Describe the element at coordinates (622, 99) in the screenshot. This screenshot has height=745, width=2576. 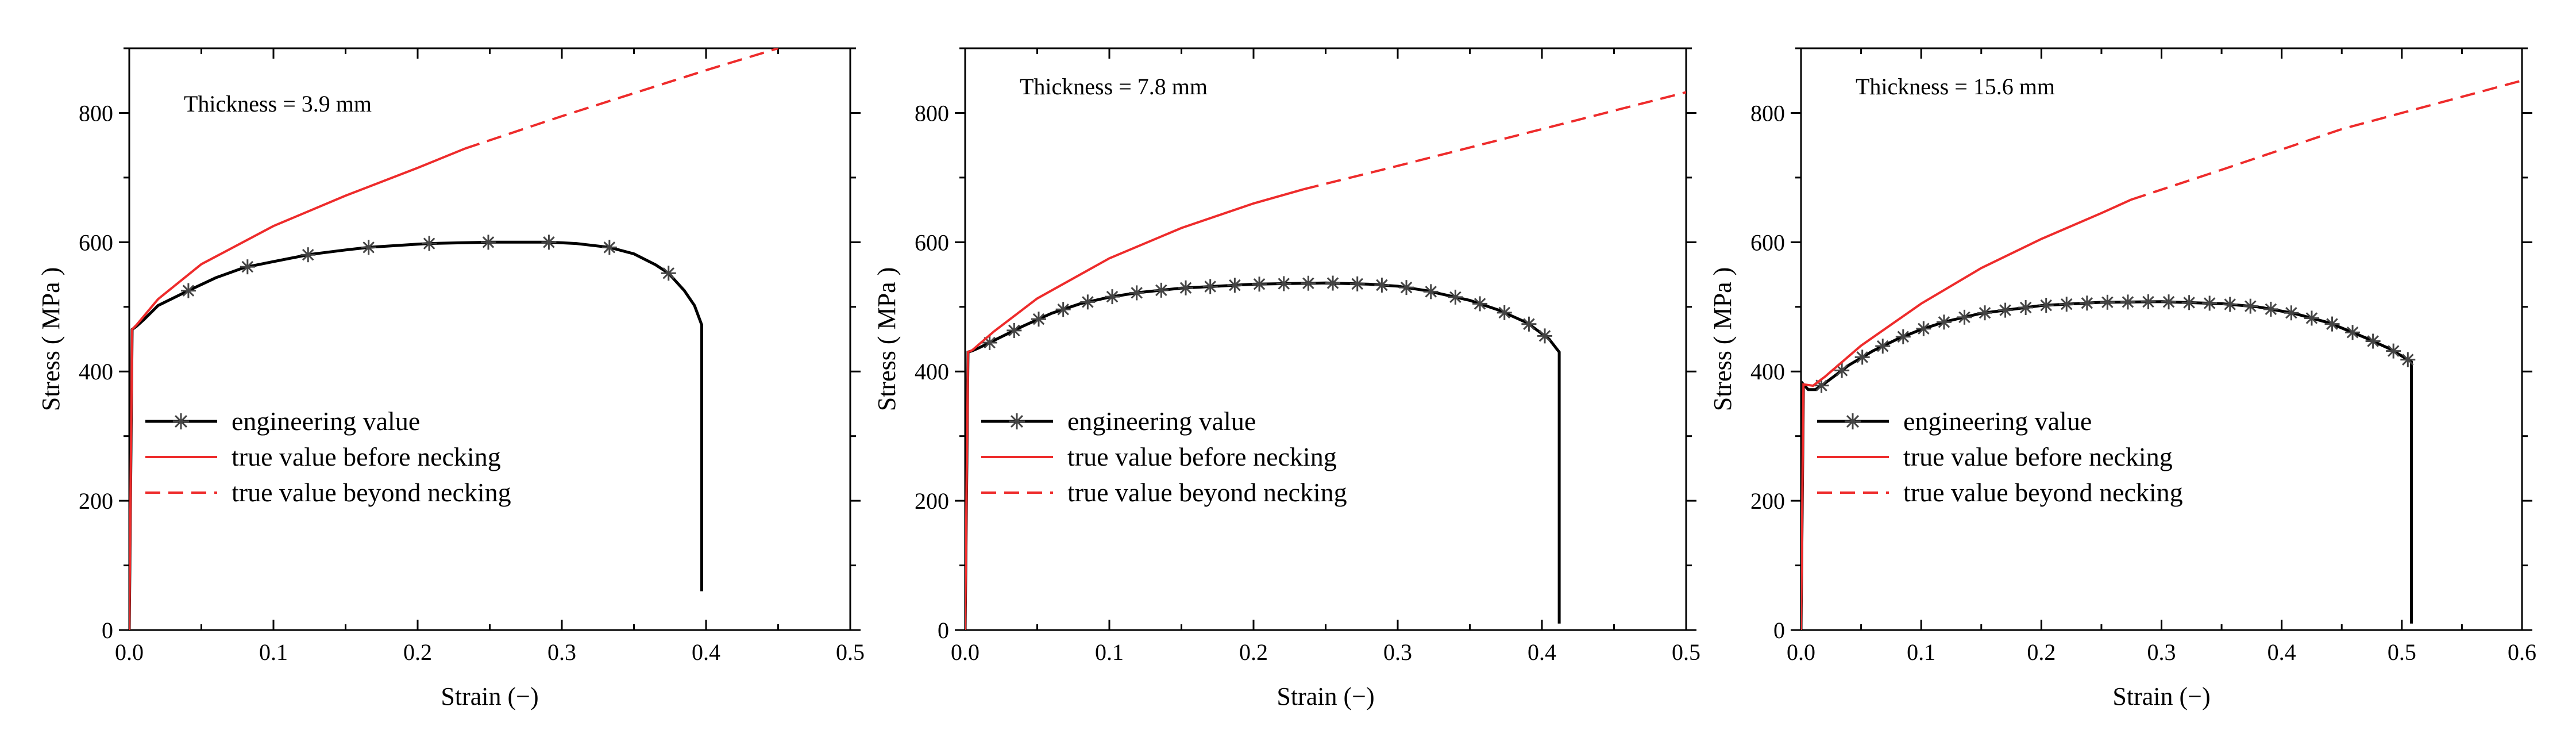
I see `true-beyond-necking-curve` at that location.